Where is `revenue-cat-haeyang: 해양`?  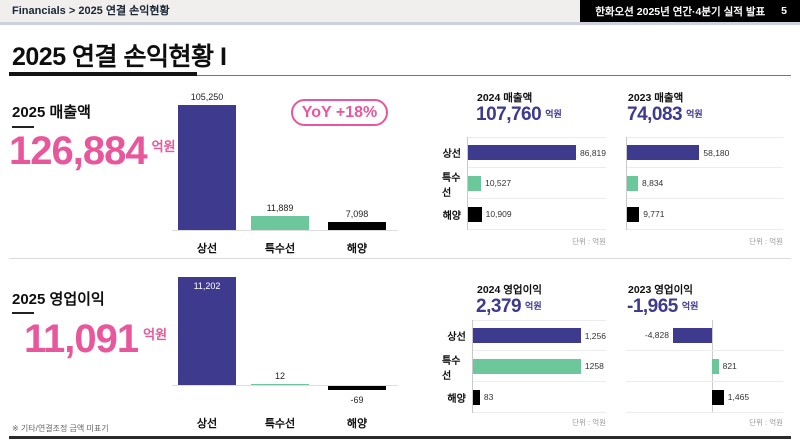
revenue-cat-haeyang: 해양 is located at coordinates (357, 249).